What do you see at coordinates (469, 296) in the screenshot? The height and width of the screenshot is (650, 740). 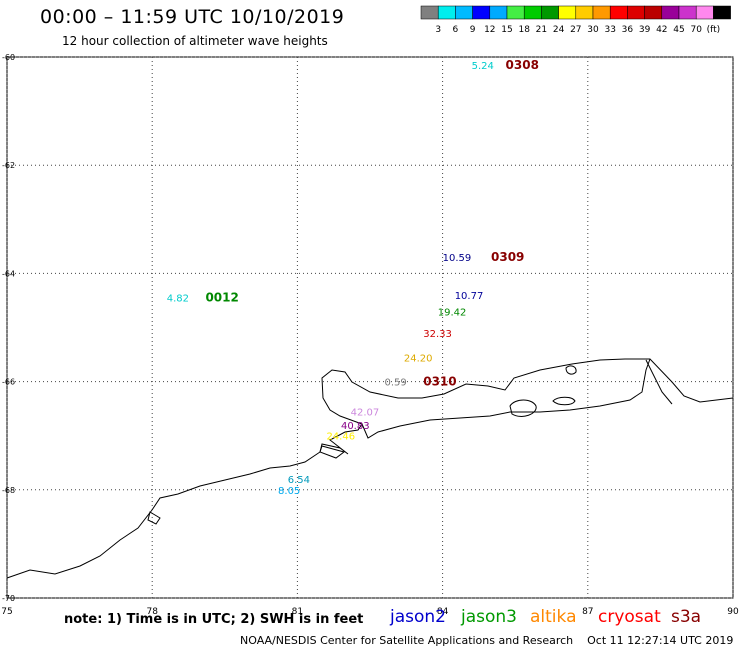 I see `wave-height-label: 10.77` at bounding box center [469, 296].